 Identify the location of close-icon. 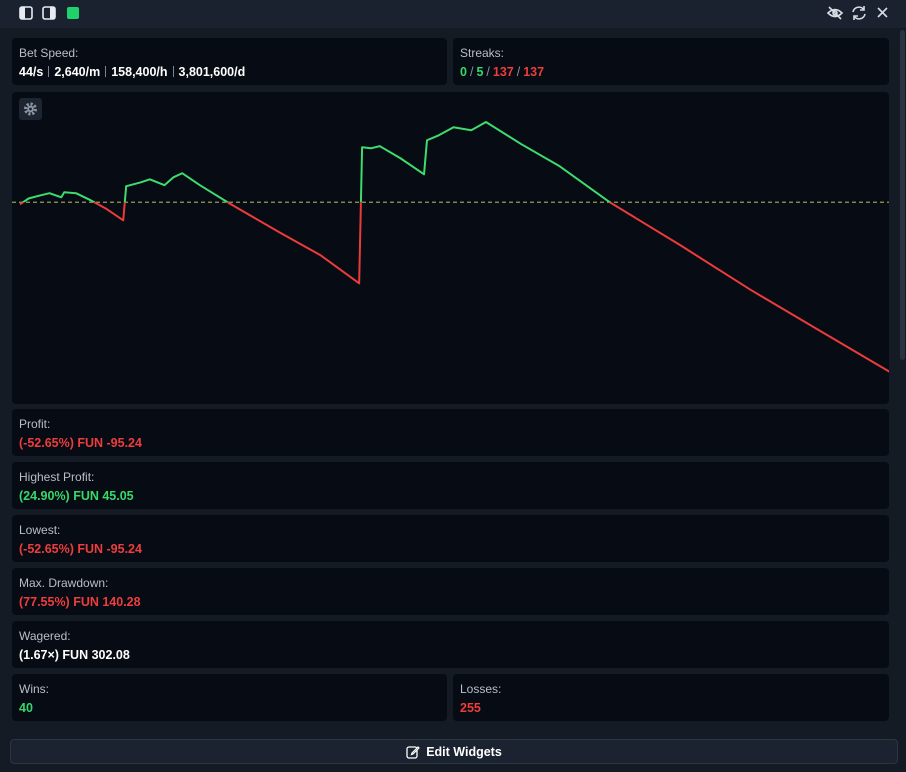
(882, 12).